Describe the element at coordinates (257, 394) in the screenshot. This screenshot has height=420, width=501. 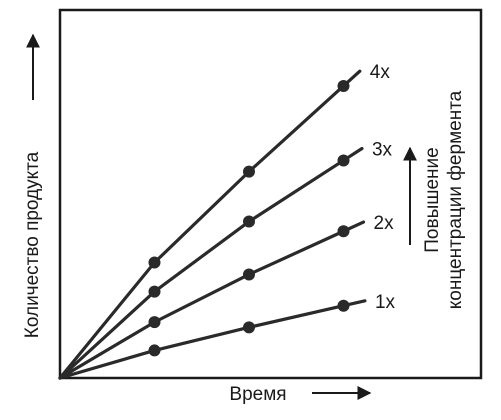
I see `x-axis-label: Время` at that location.